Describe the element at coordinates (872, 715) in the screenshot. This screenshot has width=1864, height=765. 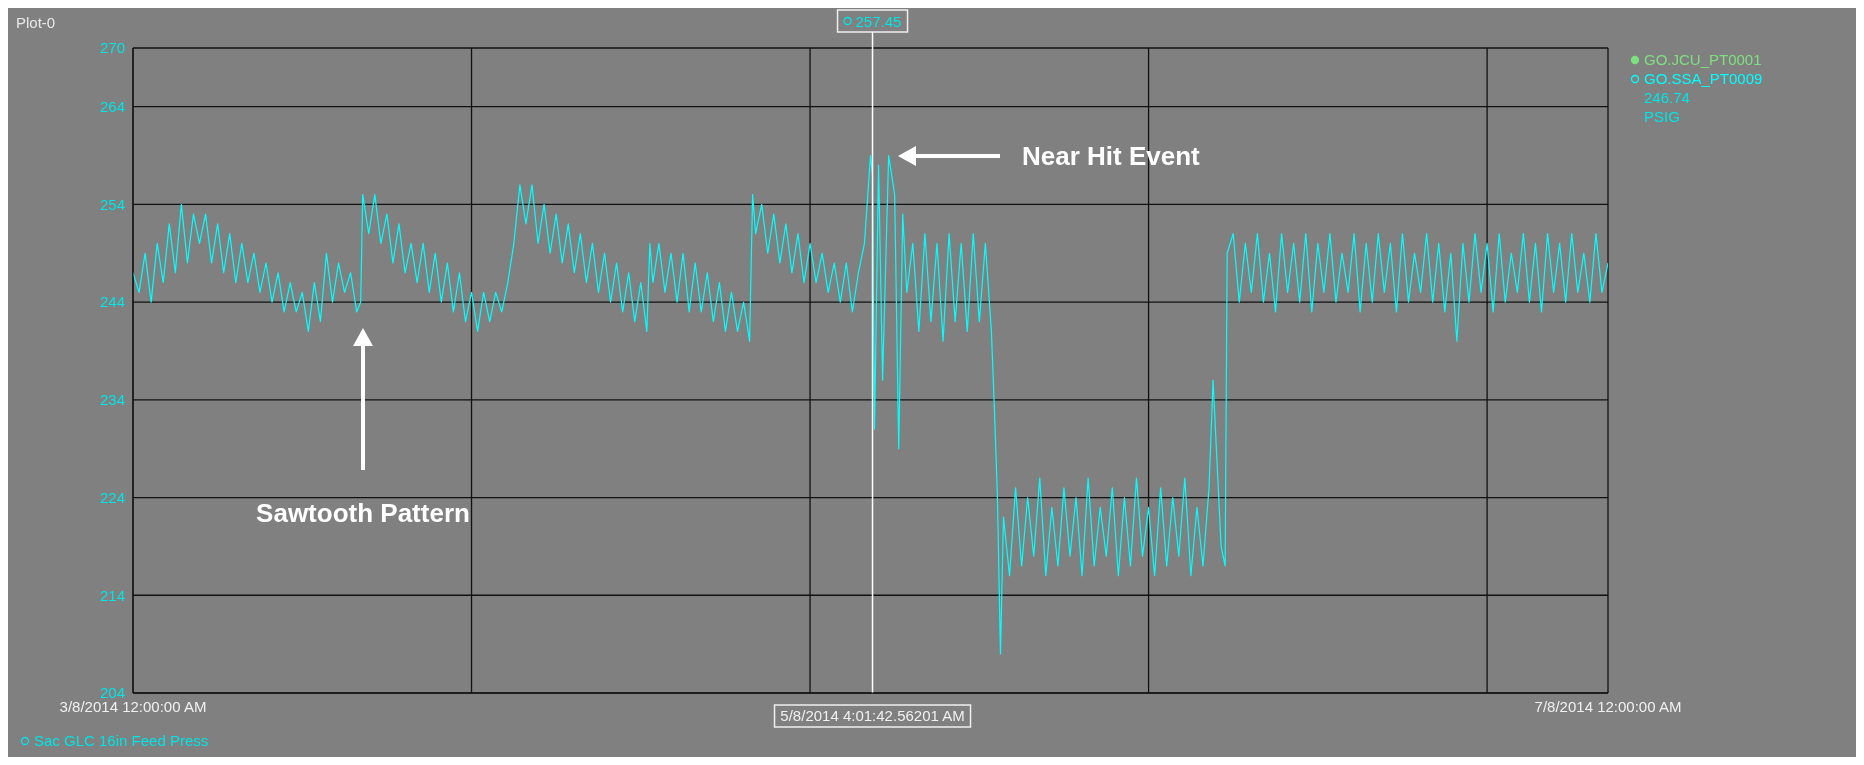
I see `ref-line-label: 5/8/2014 4:01:42.56201 AM` at that location.